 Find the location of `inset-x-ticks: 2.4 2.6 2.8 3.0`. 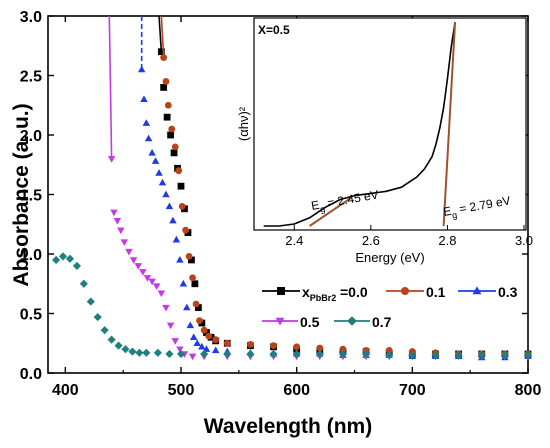

inset-x-ticks: 2.4 2.6 2.8 3.0 is located at coordinates (409, 236).